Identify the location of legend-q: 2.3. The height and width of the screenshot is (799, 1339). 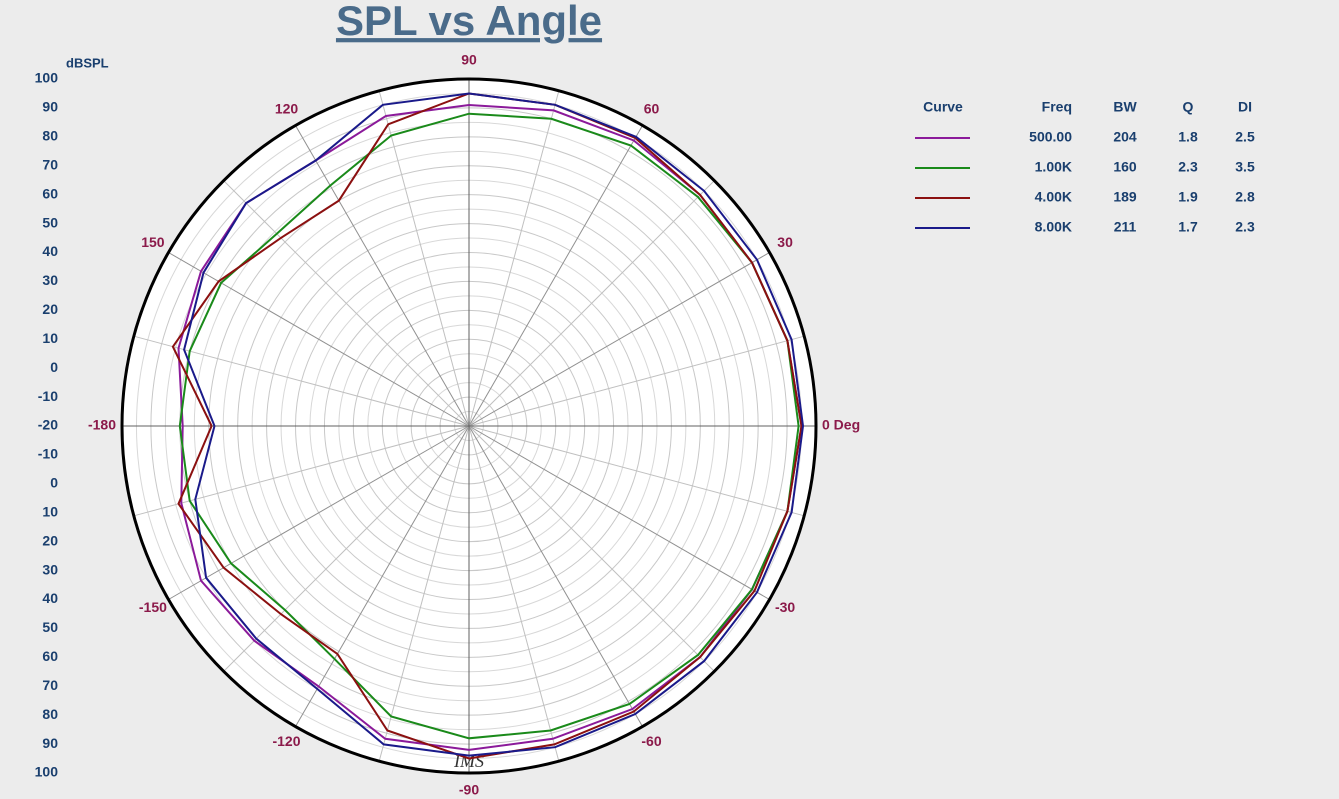
(1188, 167).